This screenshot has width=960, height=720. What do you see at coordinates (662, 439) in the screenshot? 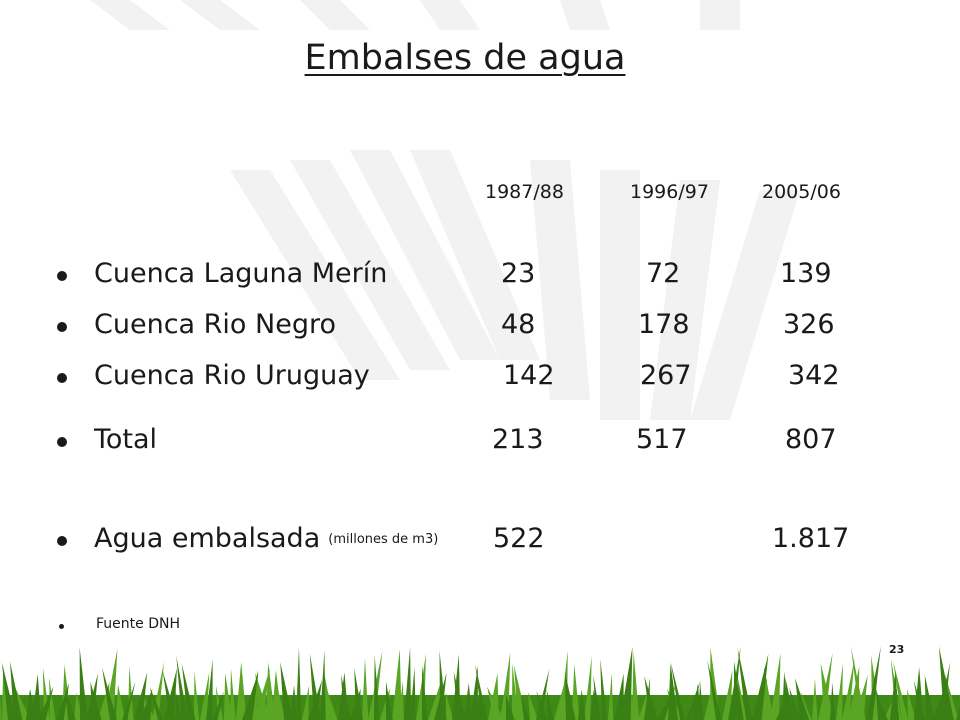
I see `table-cell: 517` at bounding box center [662, 439].